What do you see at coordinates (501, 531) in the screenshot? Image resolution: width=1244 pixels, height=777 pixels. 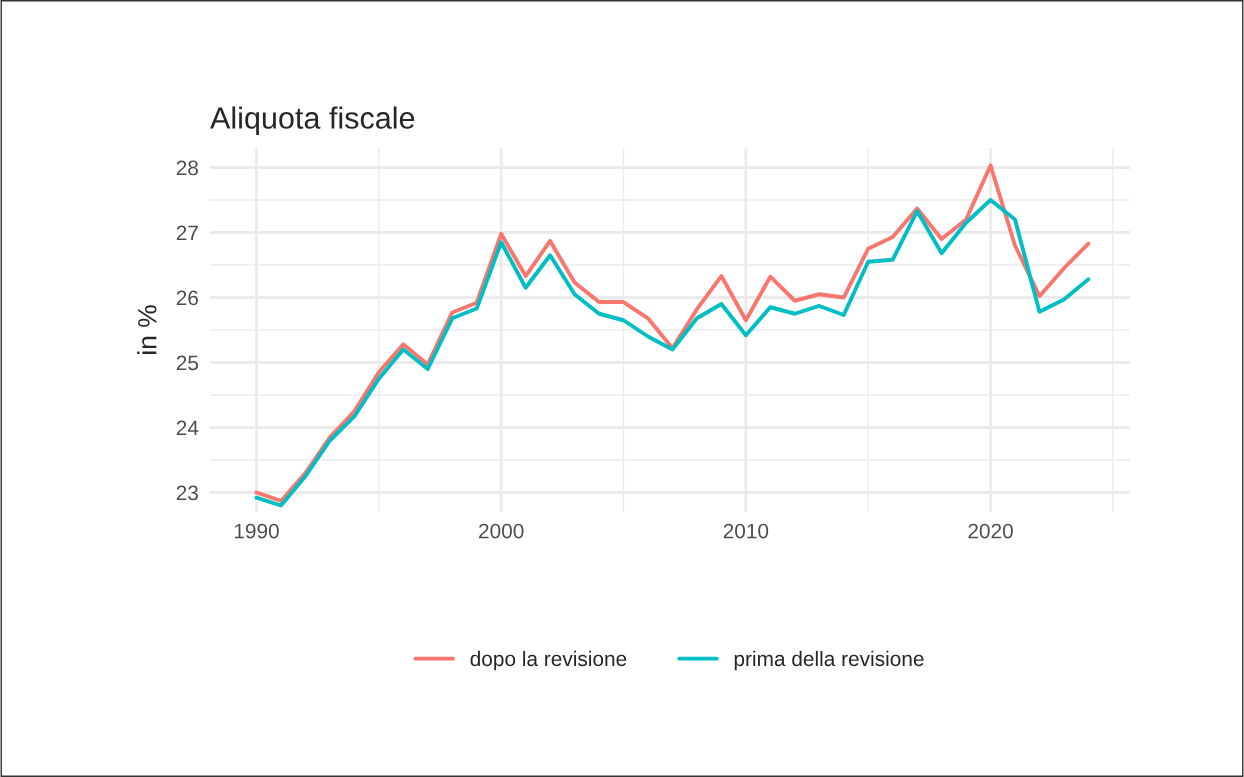 I see `x-tick-label: 2000` at bounding box center [501, 531].